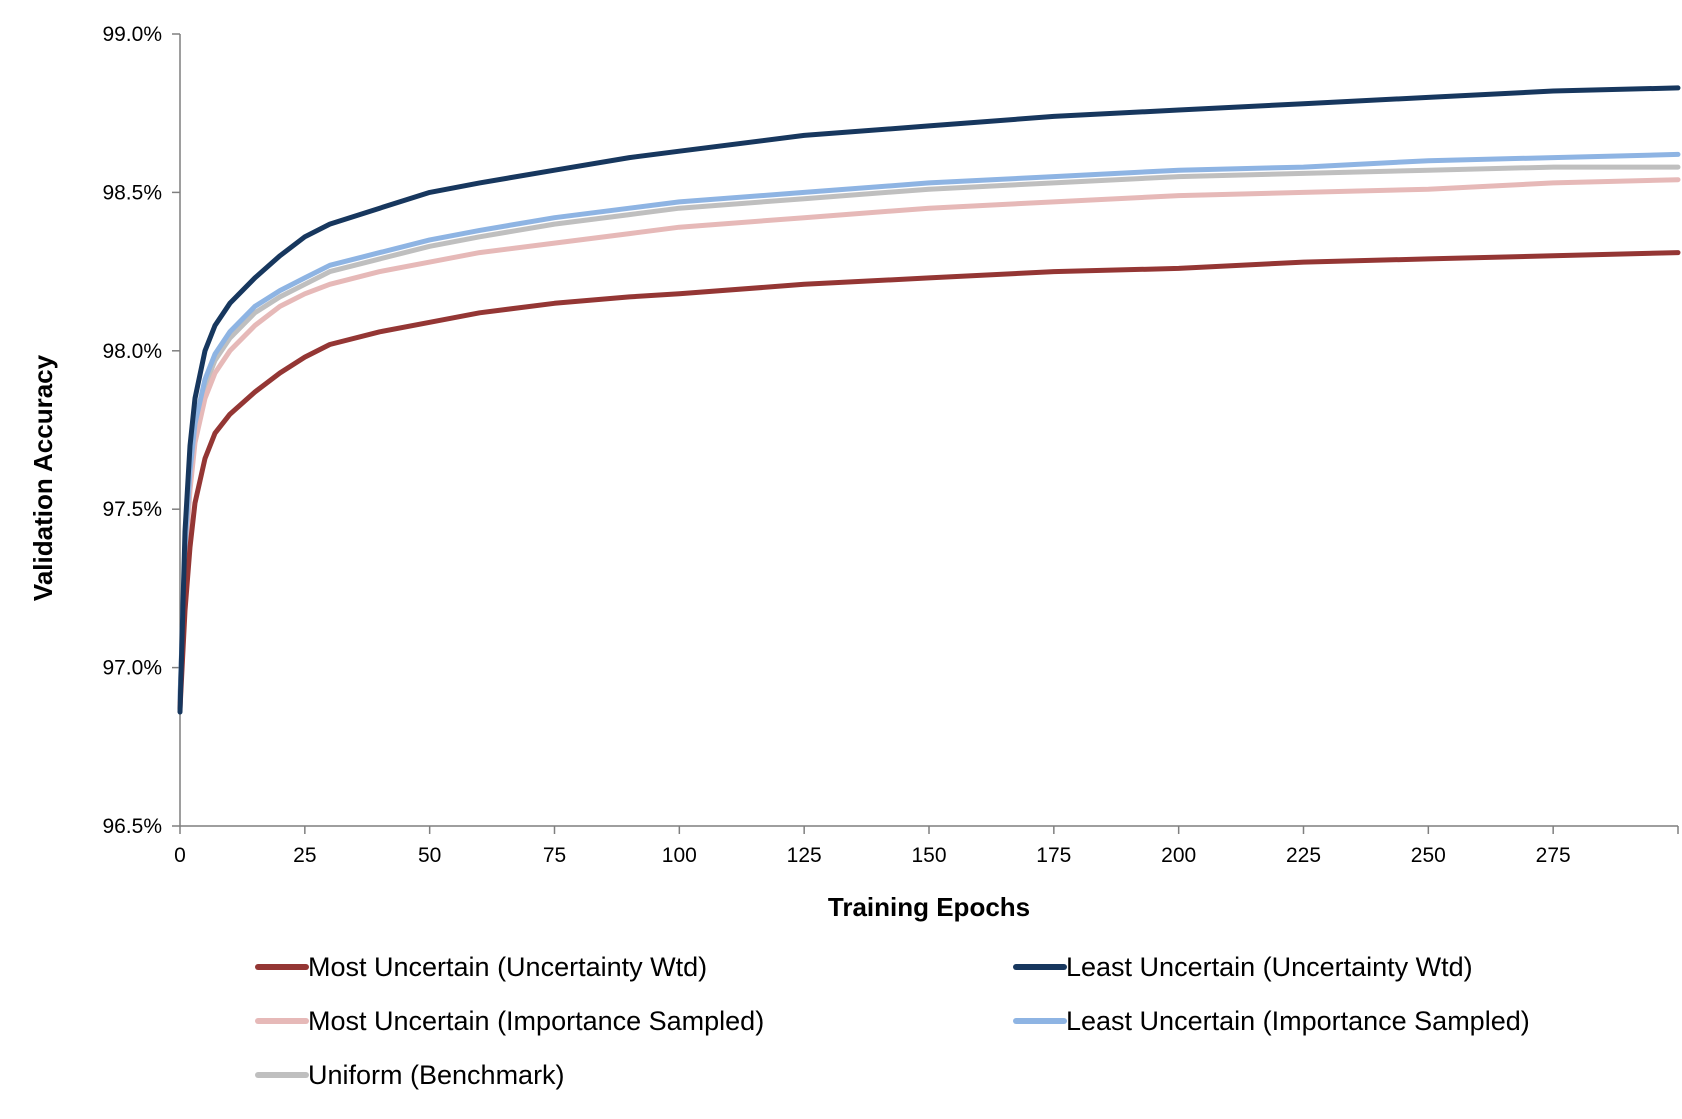 The height and width of the screenshot is (1119, 1682). I want to click on y-axis-title: Validation Accuracy, so click(43, 477).